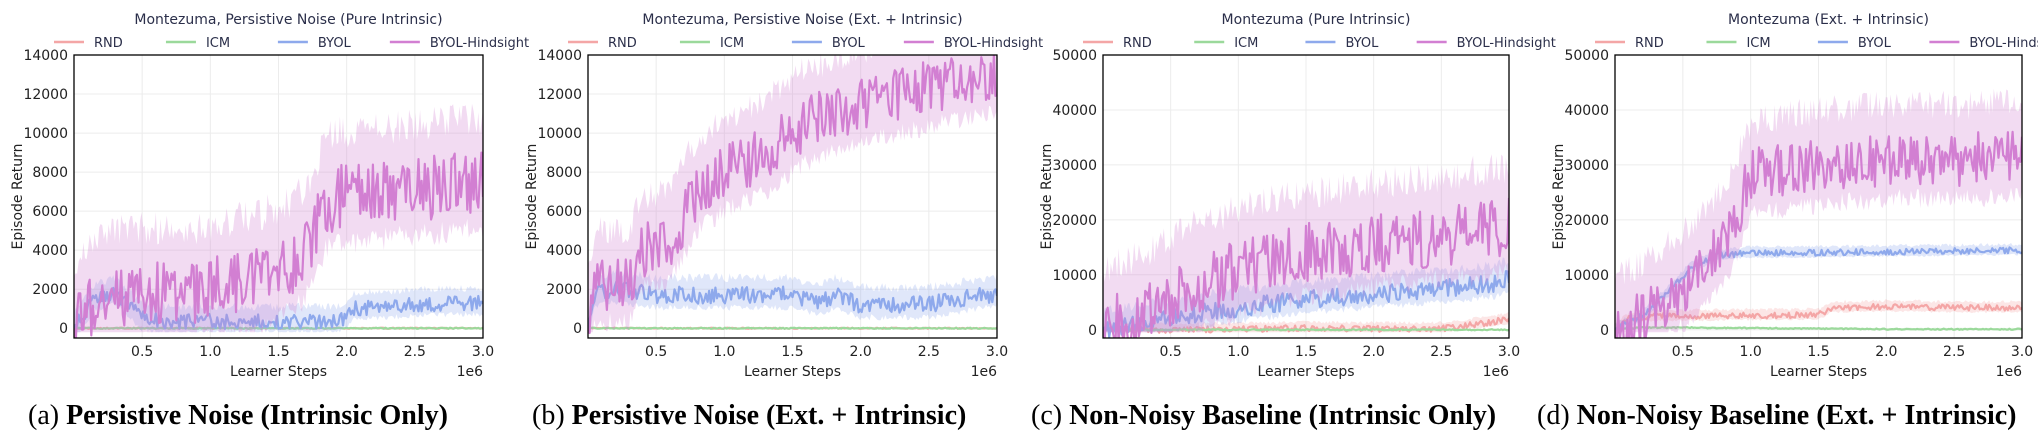 This screenshot has width=2038, height=438. Describe the element at coordinates (1074, 111) in the screenshot. I see `y-tick-label: 40000` at that location.